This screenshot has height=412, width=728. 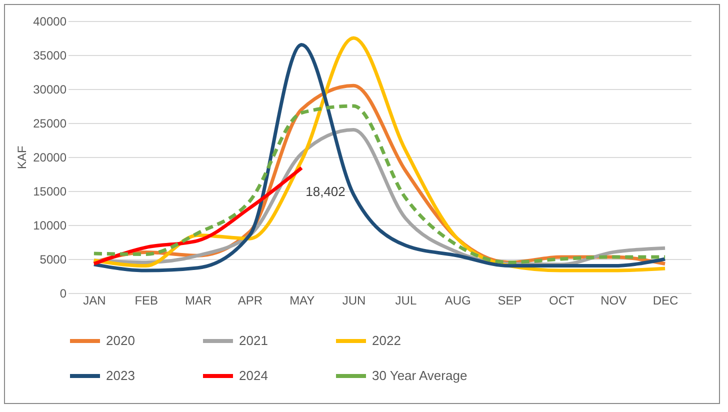 What do you see at coordinates (50, 191) in the screenshot?
I see `y-tick-label: 15000` at bounding box center [50, 191].